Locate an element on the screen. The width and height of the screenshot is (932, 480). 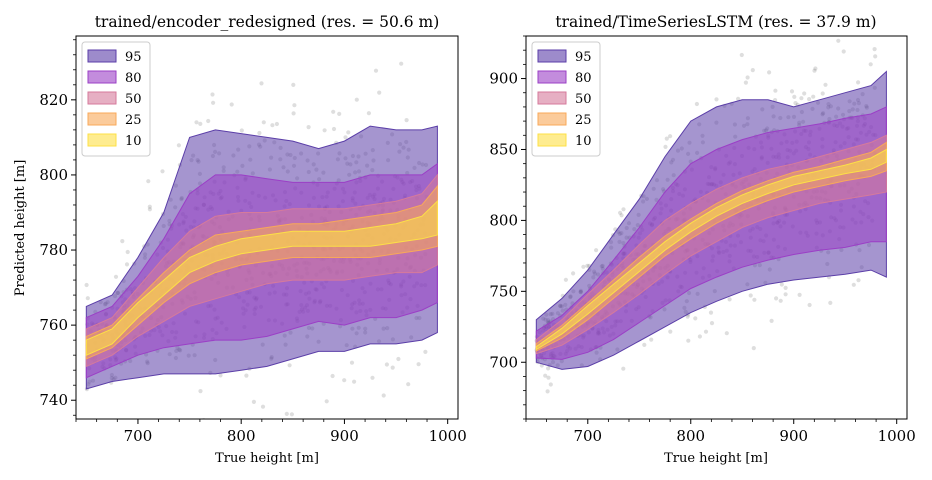
left-x-axis: 700 800 900 1000 is located at coordinates (271, 432).